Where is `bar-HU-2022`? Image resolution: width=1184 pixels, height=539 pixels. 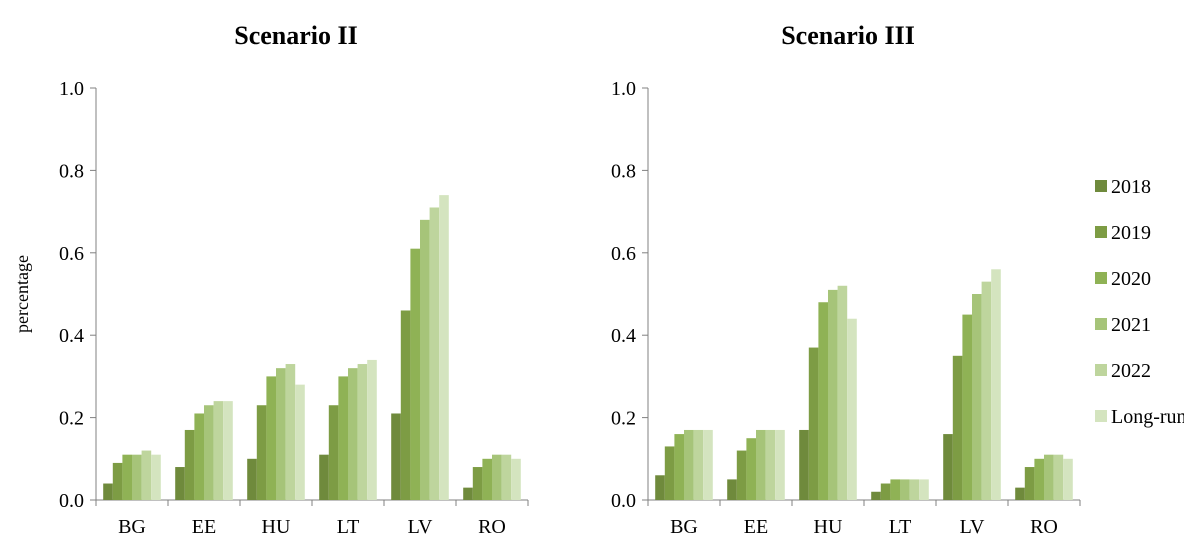
bar-HU-2022 is located at coordinates (290, 432).